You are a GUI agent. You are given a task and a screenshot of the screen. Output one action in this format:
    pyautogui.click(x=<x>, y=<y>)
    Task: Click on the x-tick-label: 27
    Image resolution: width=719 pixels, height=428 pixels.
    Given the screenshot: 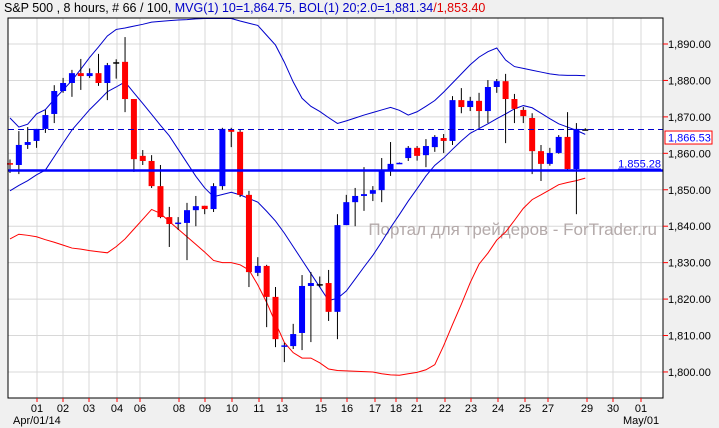 What is the action you would take?
    pyautogui.click(x=548, y=409)
    